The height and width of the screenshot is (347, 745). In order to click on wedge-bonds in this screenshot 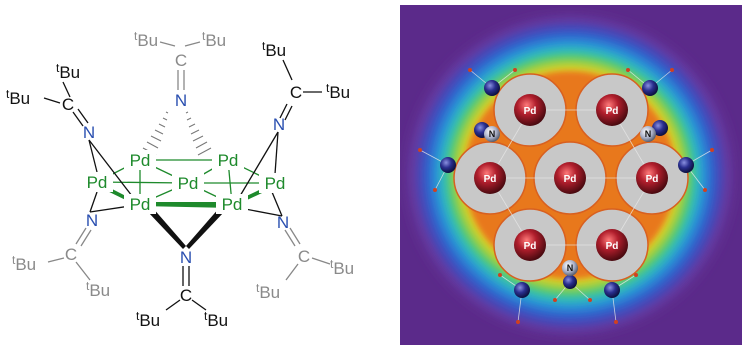, I will do `click(186, 228)`.